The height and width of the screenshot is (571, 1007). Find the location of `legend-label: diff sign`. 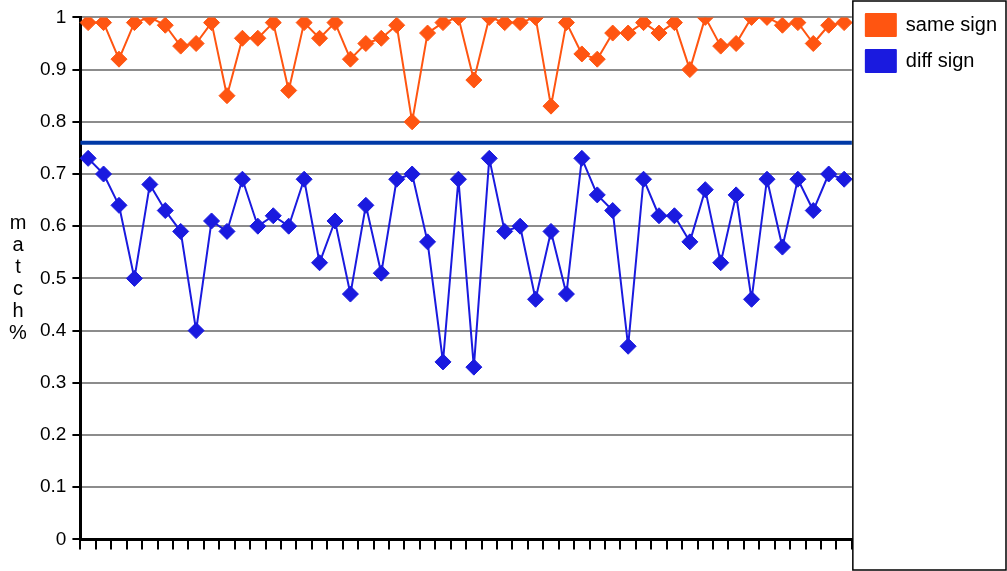

legend-label: diff sign is located at coordinates (940, 59).